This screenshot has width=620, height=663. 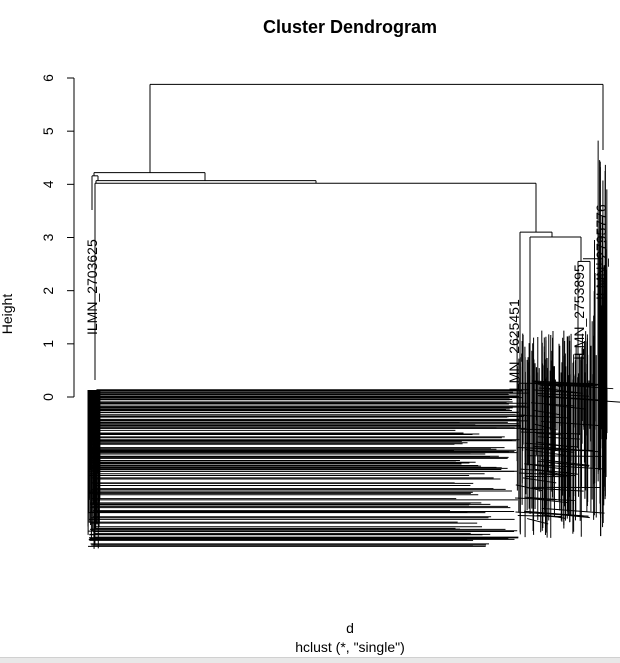 What do you see at coordinates (48, 184) in the screenshot?
I see `y-tick-label: 4` at bounding box center [48, 184].